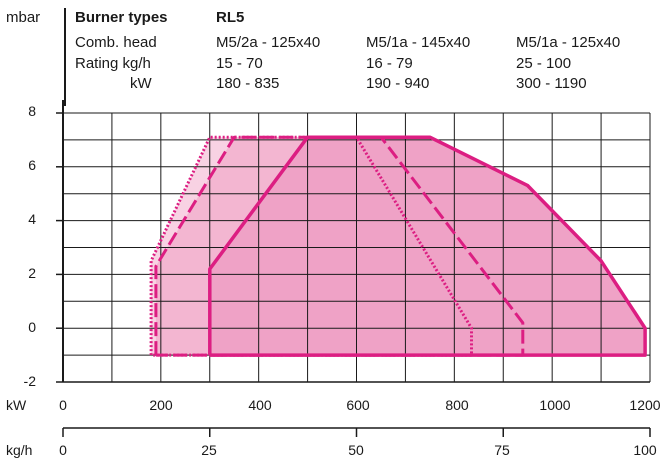 This screenshot has width=667, height=461. What do you see at coordinates (239, 63) in the screenshot?
I see `rating-1: 15 - 70` at bounding box center [239, 63].